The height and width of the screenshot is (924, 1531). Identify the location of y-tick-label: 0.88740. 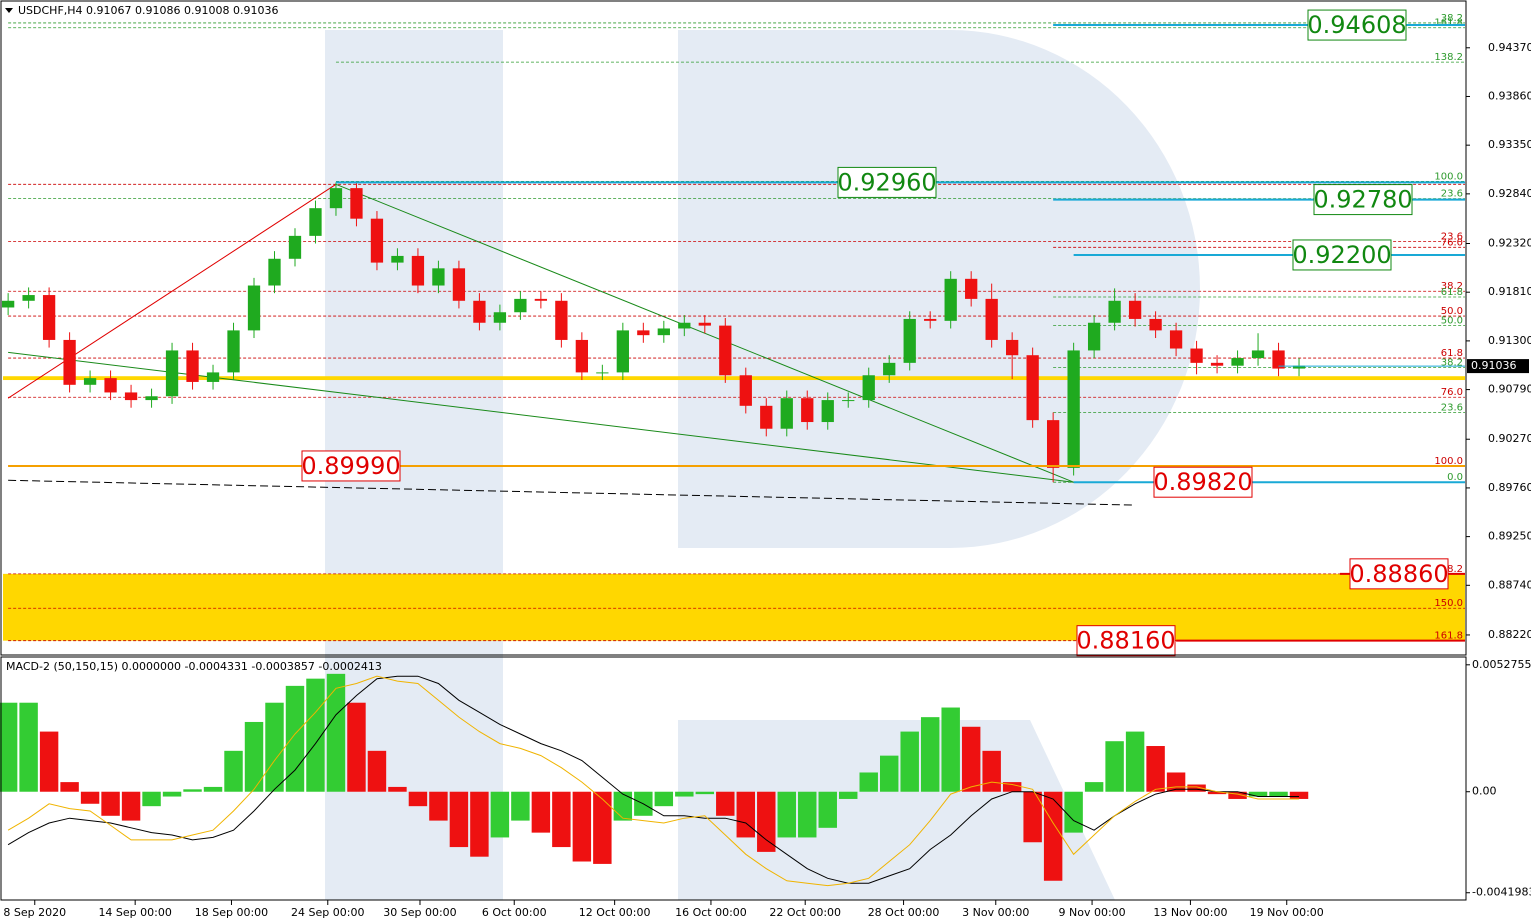
(1509, 584).